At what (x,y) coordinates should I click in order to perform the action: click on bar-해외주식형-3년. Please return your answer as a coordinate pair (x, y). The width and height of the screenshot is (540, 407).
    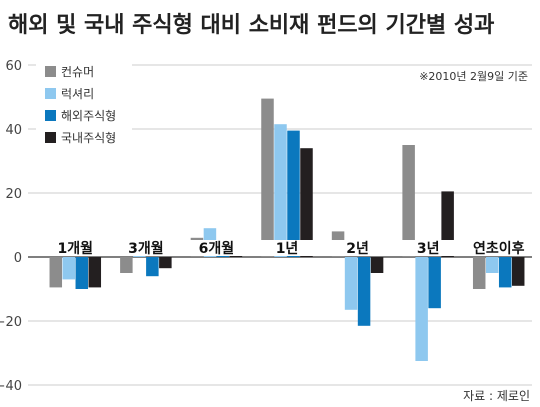
    Looking at the image, I should click on (434, 283).